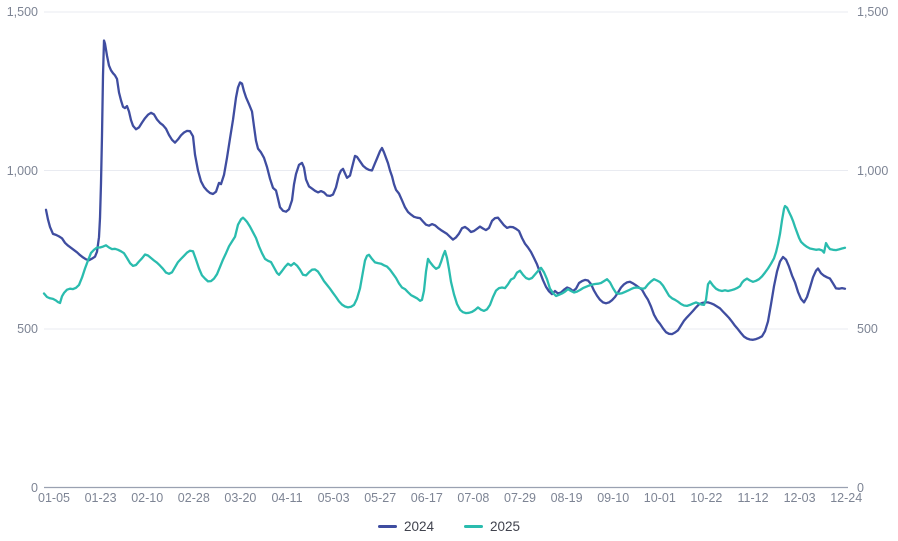  What do you see at coordinates (799, 498) in the screenshot?
I see `x-axis-label: 12-03` at bounding box center [799, 498].